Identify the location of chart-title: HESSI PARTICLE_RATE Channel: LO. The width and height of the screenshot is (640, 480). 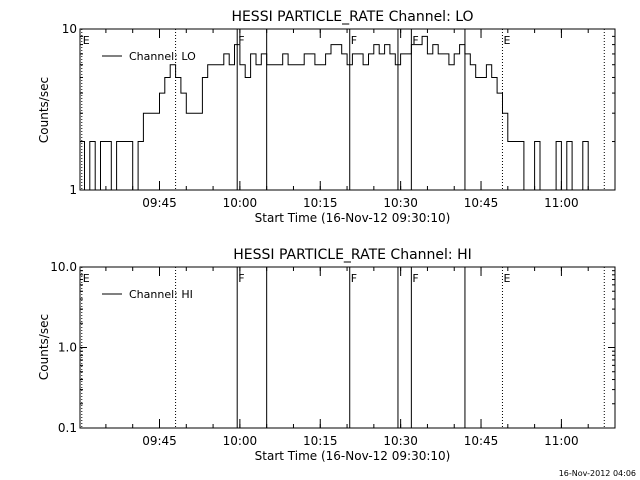
(352, 17).